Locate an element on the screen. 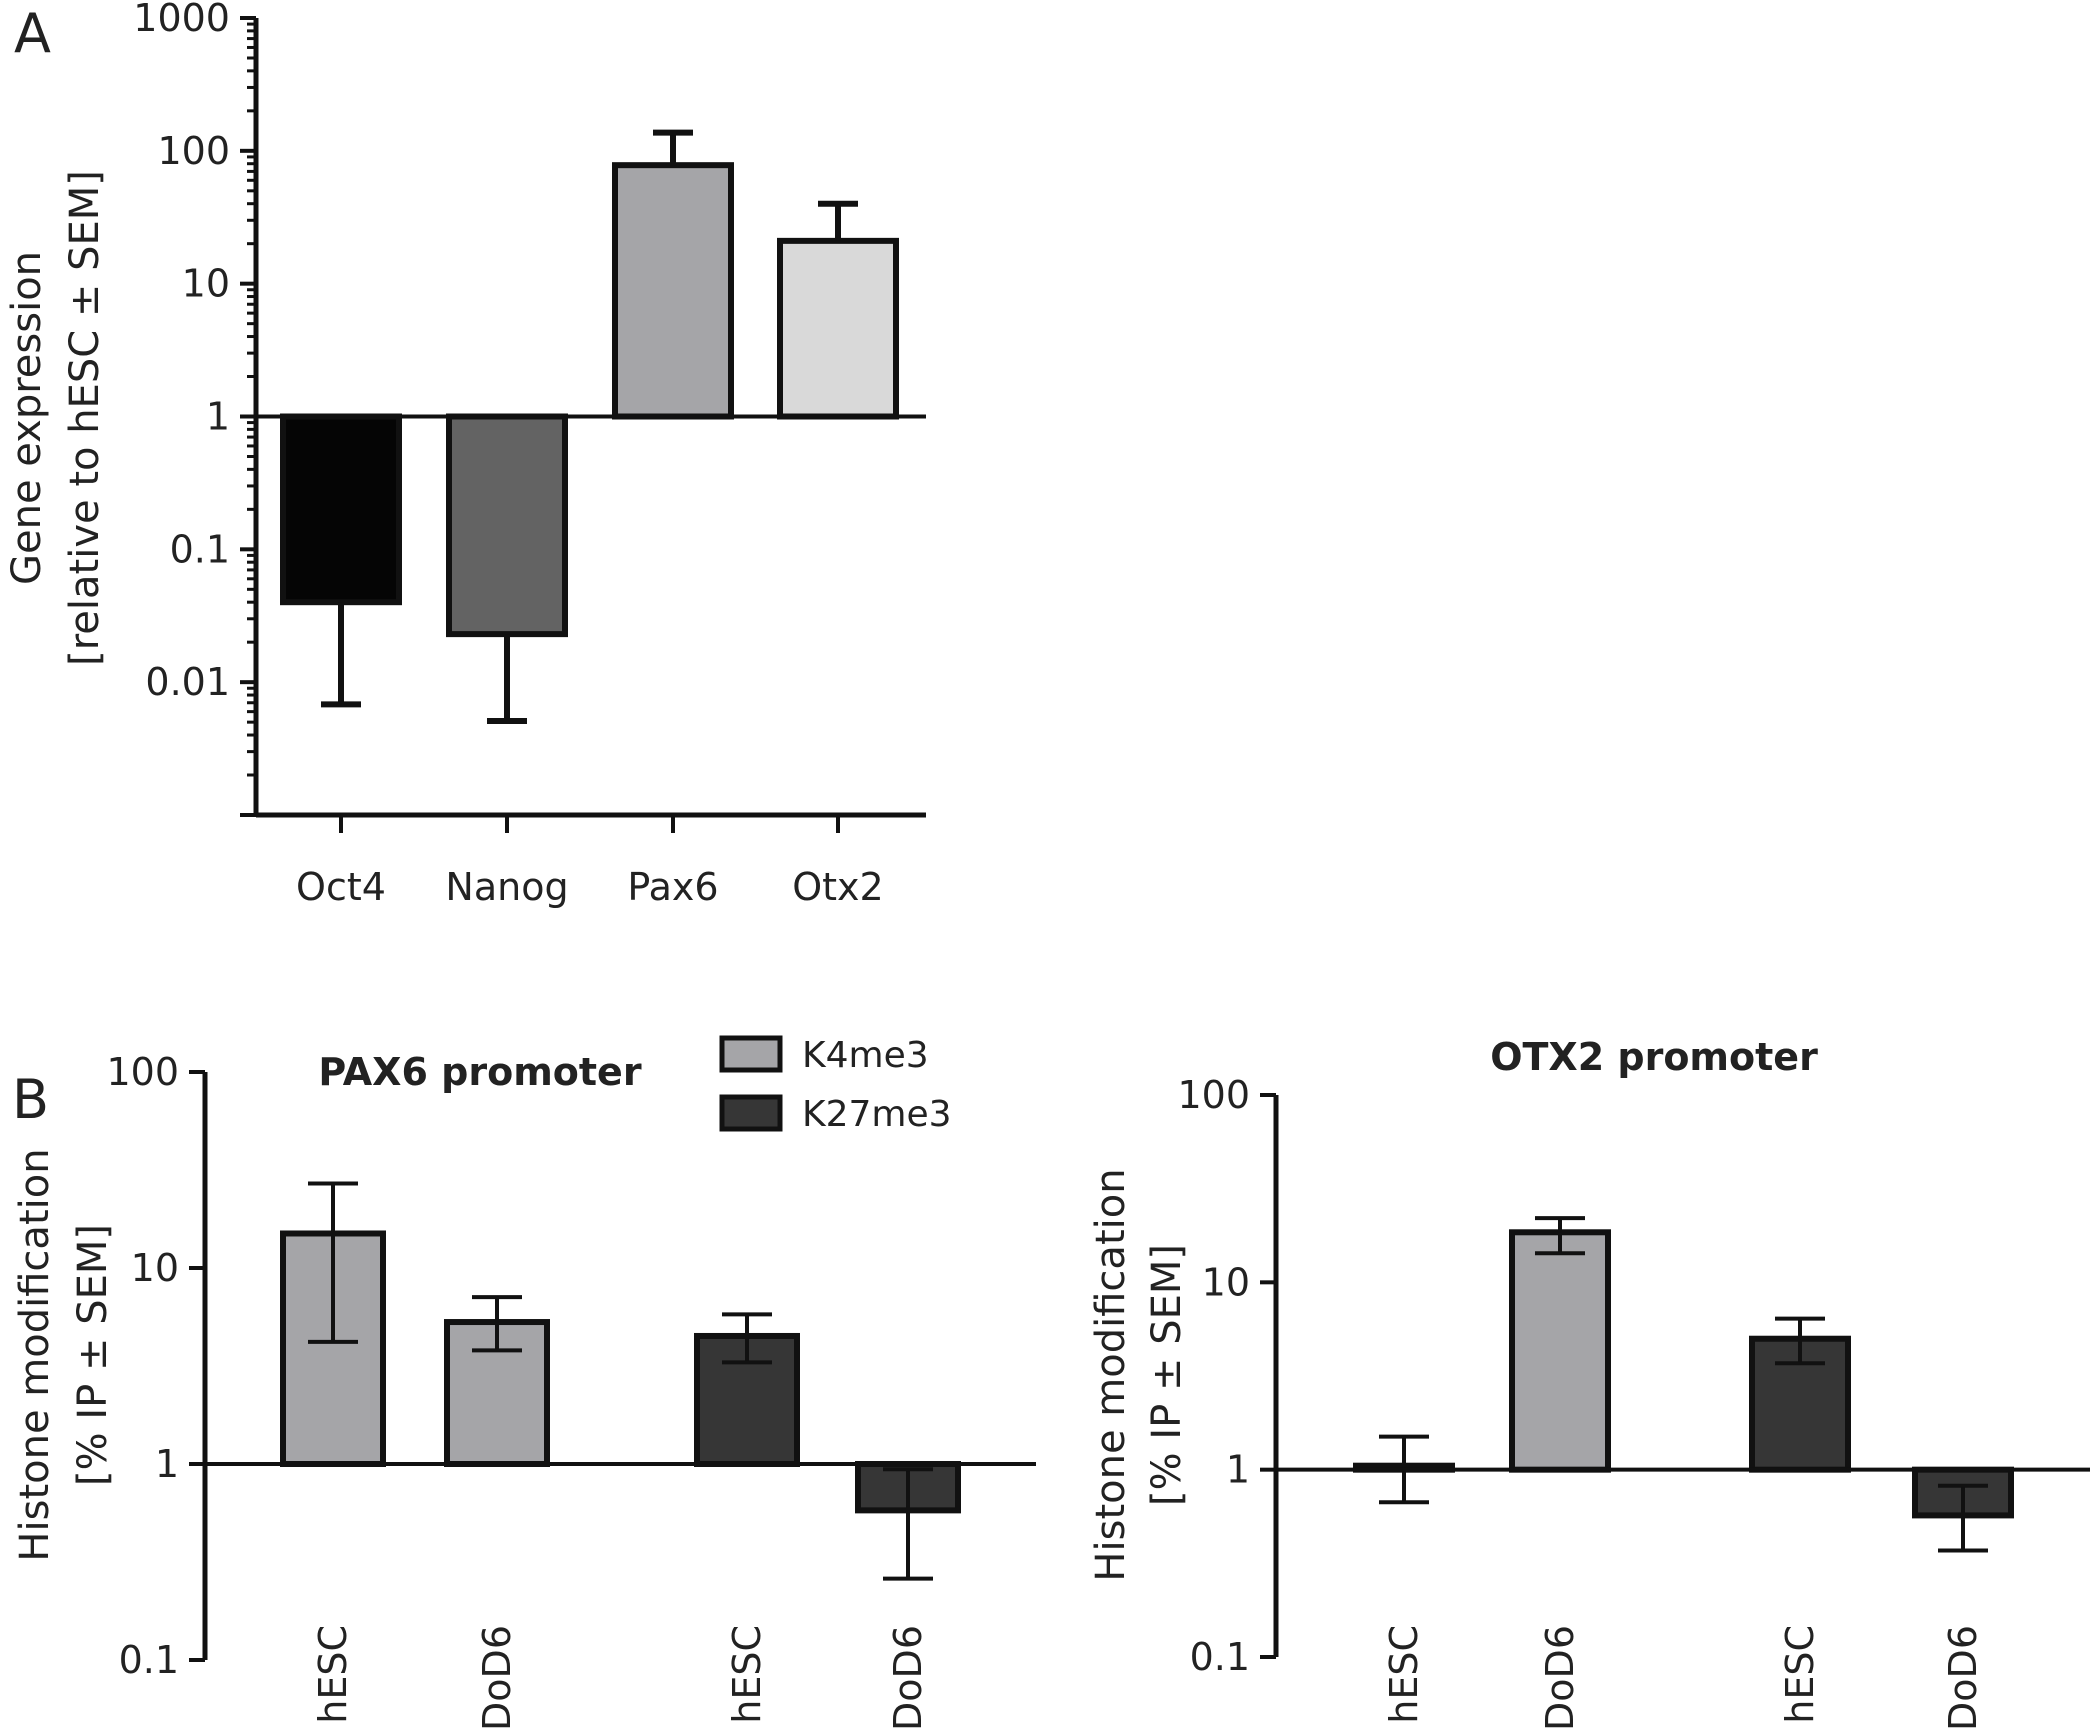  legend-swatch-k27me3 is located at coordinates (751, 1113).